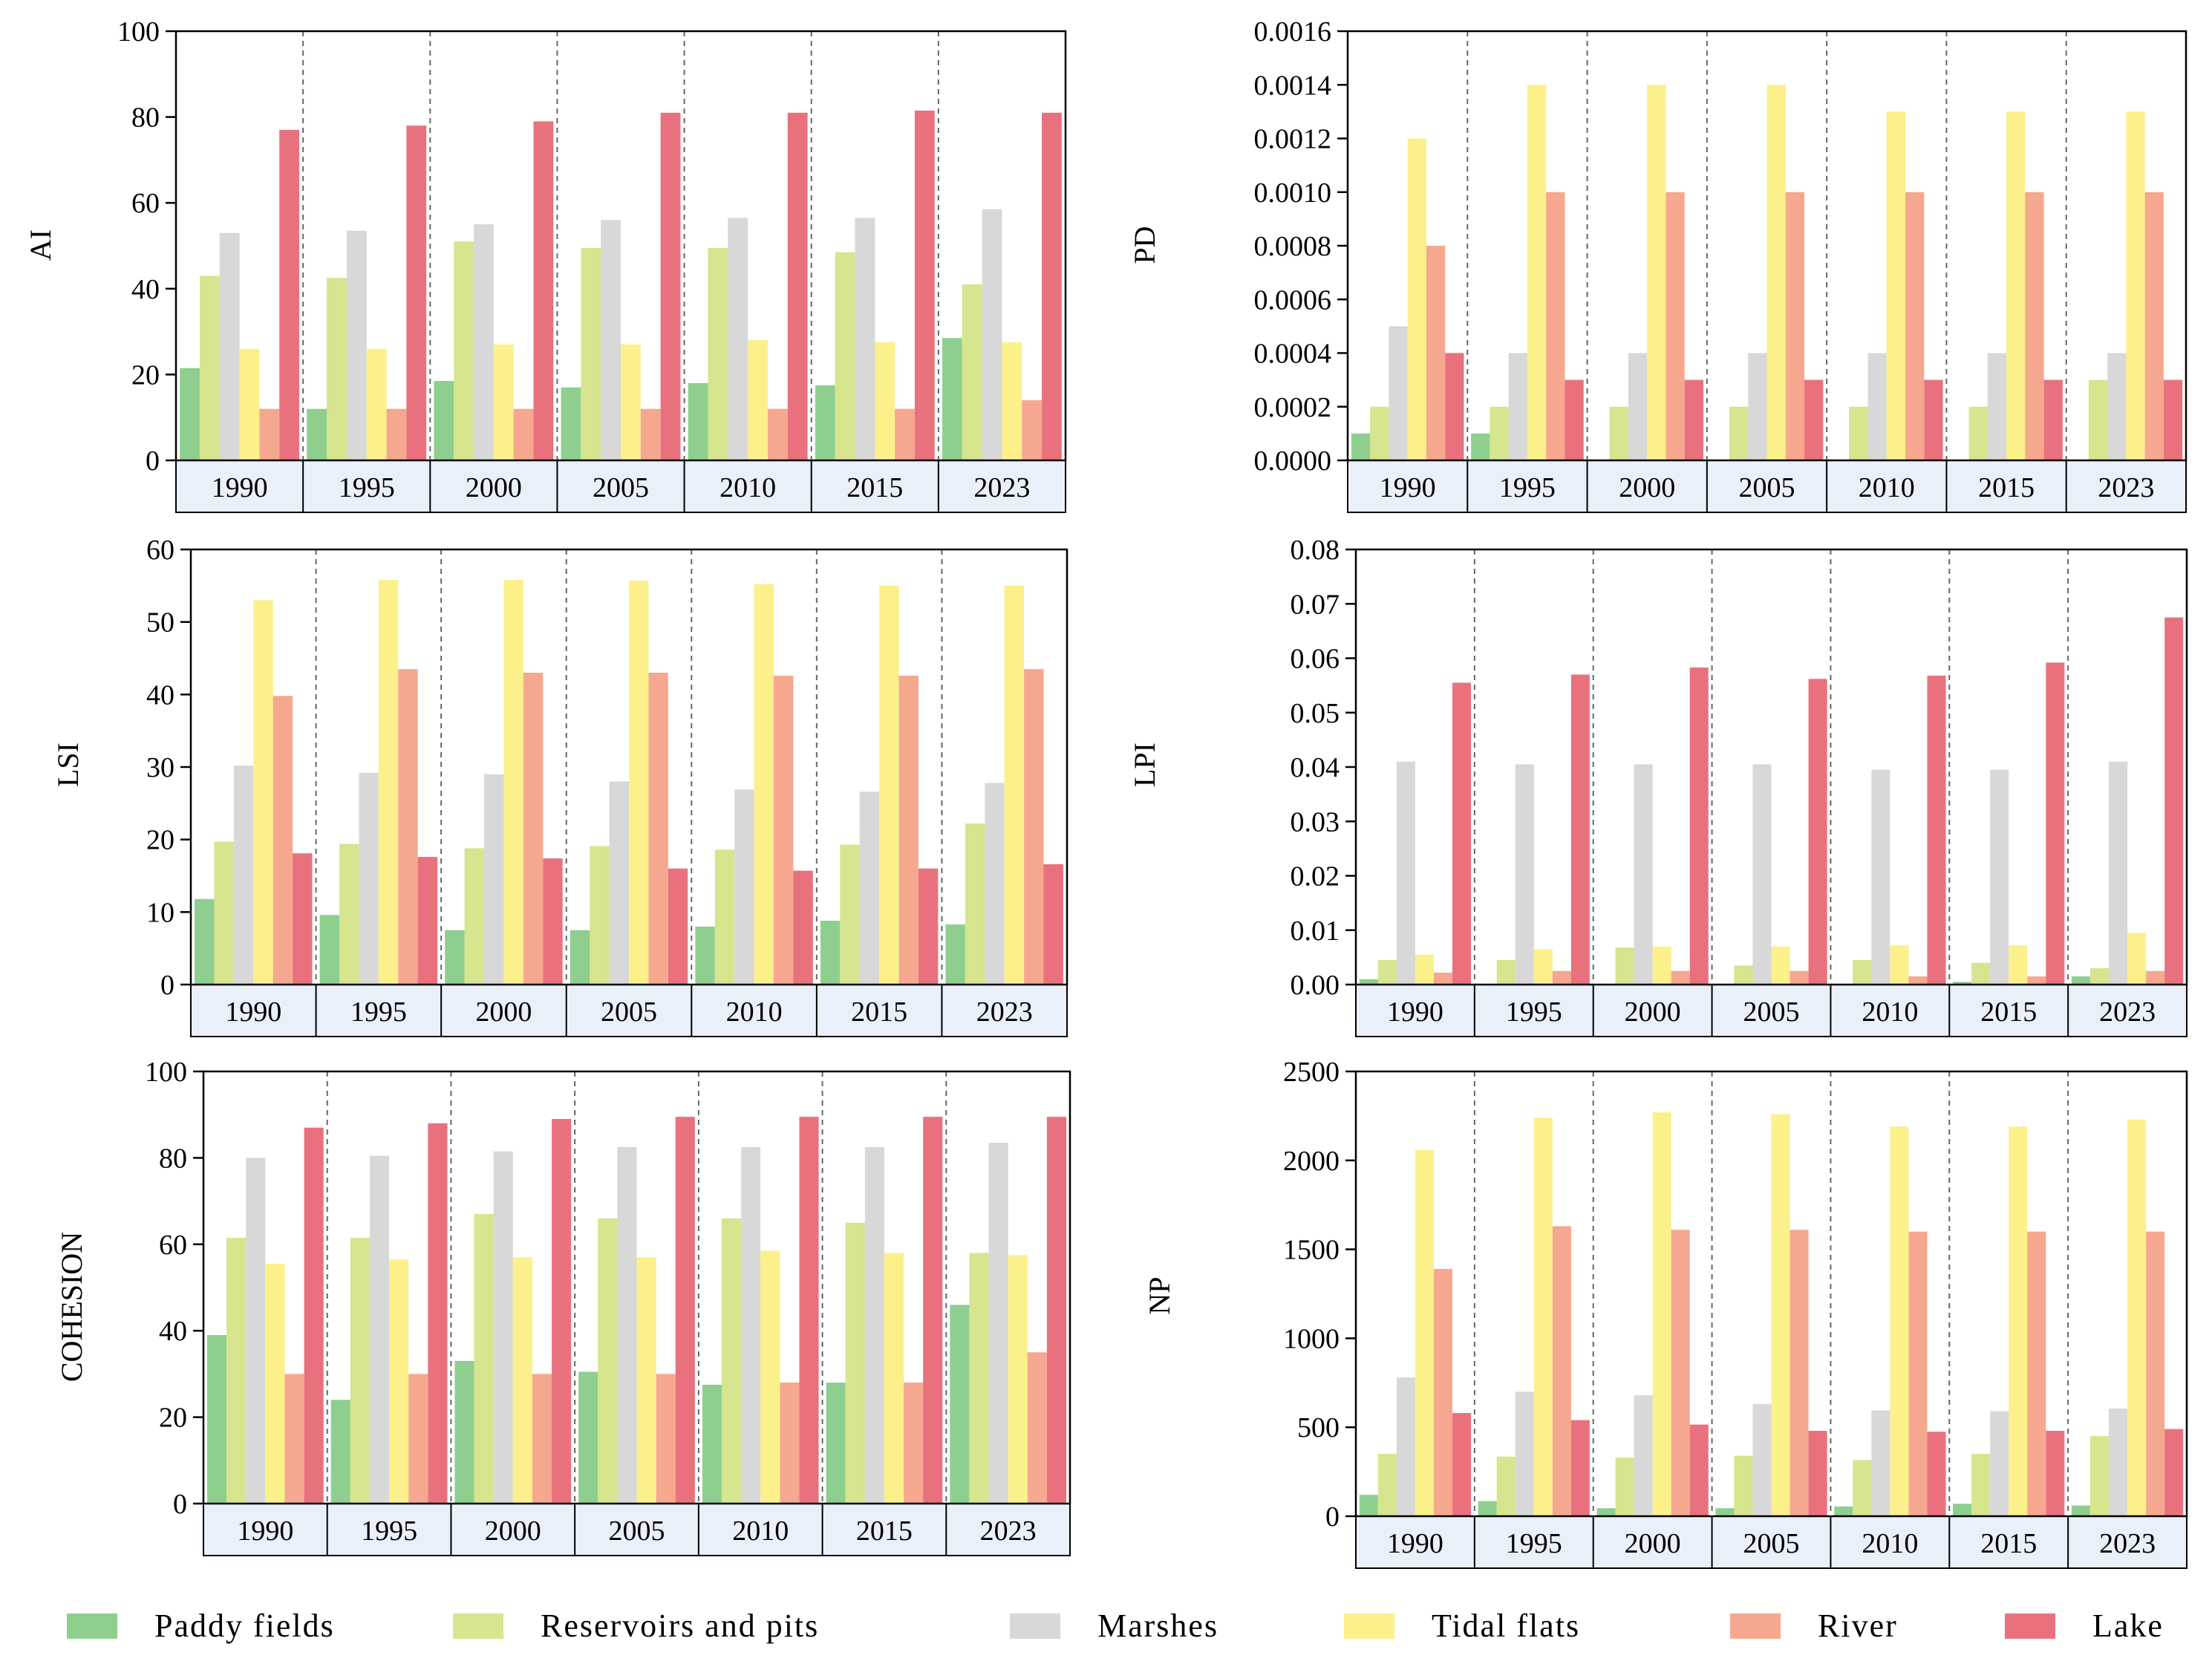 This screenshot has width=2212, height=1661. Describe the element at coordinates (1387, 972) in the screenshot. I see `bar-reservoirs-and-pits-1990` at that location.